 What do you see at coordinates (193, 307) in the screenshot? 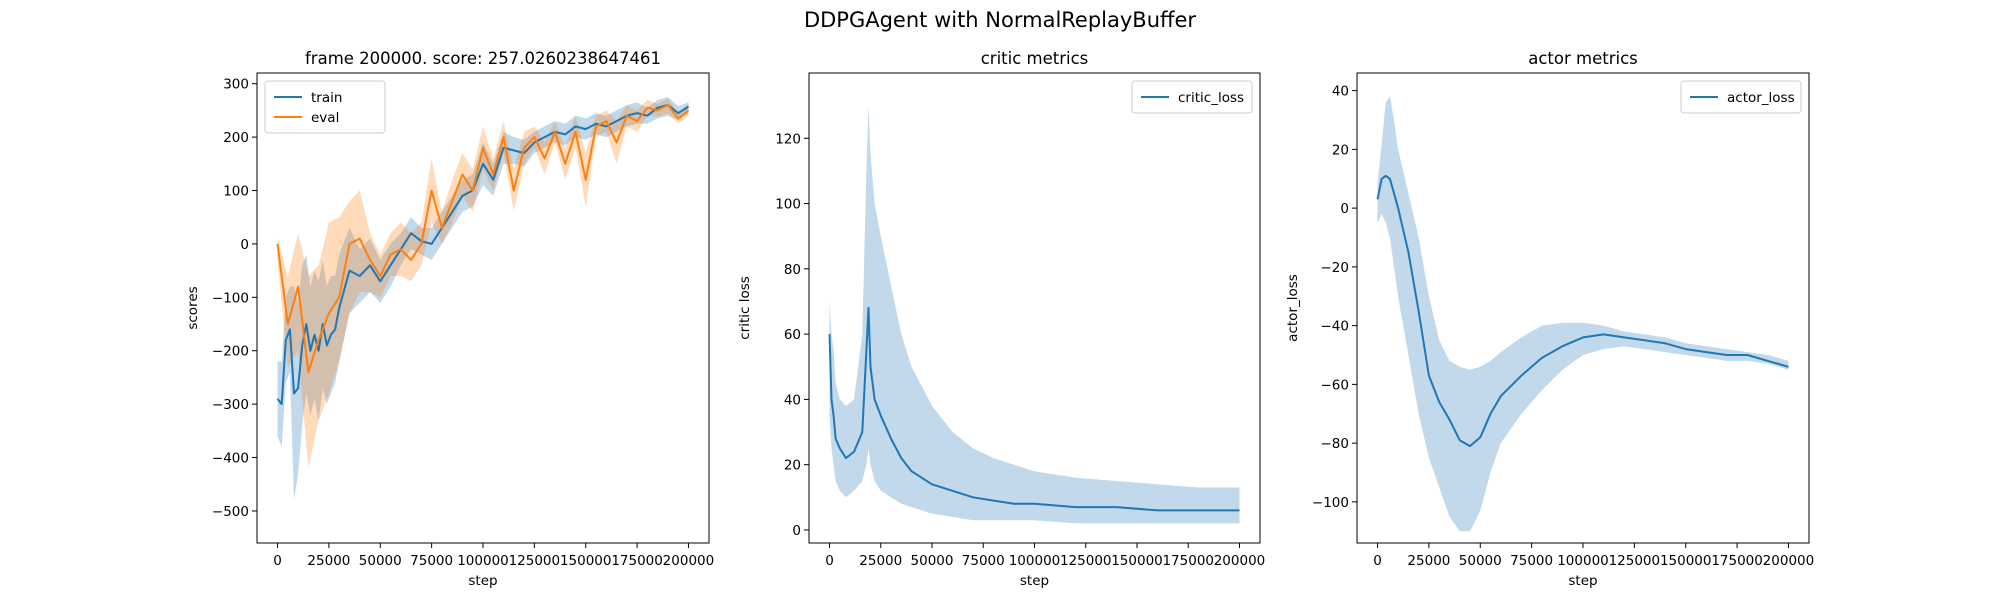
I see `y-axis-label: scores` at bounding box center [193, 307].